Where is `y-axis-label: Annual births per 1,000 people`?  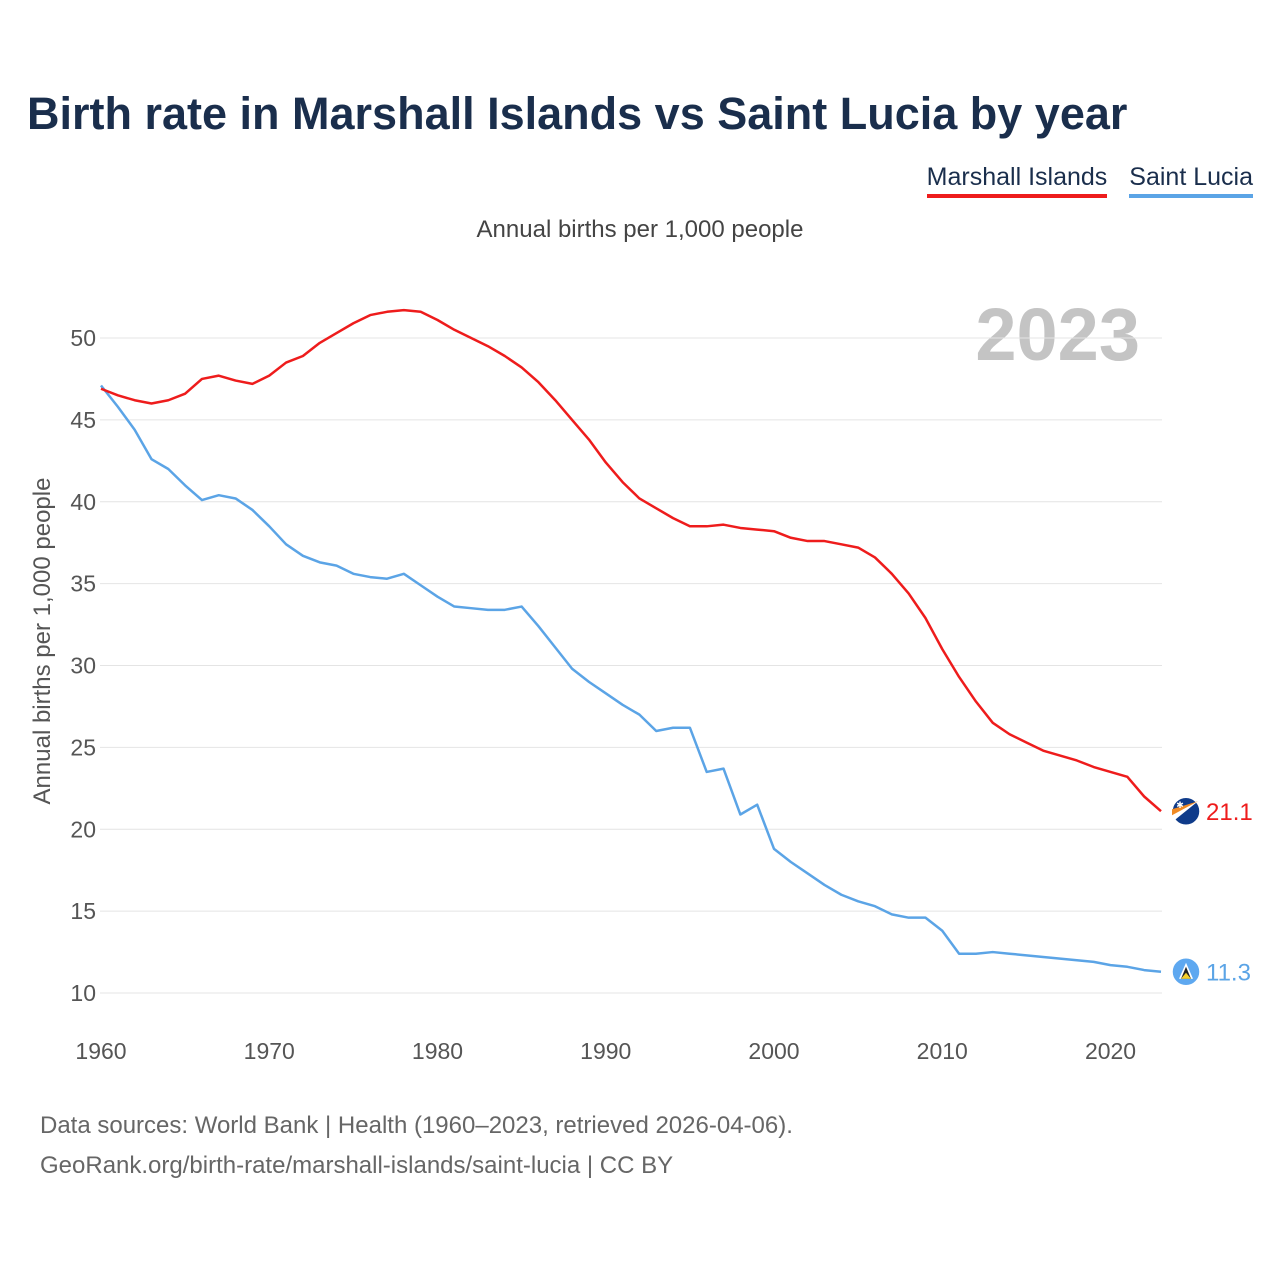 y-axis-label: Annual births per 1,000 people is located at coordinates (42, 641).